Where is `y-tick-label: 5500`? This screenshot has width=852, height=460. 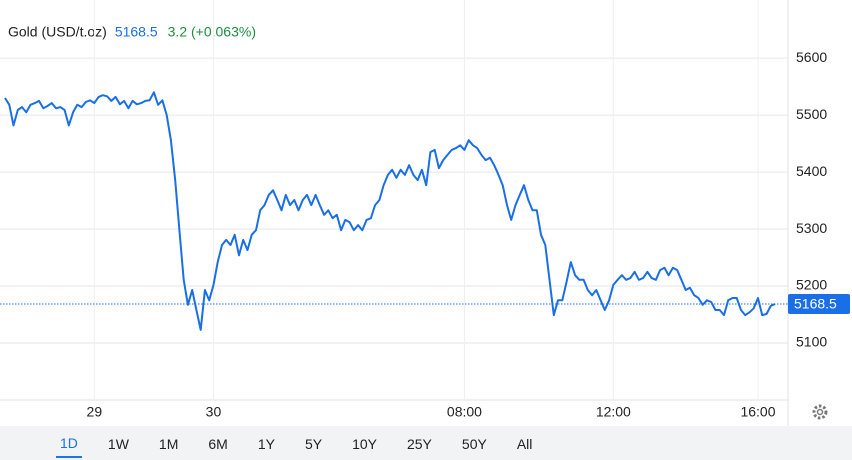
y-tick-label: 5500 is located at coordinates (811, 114).